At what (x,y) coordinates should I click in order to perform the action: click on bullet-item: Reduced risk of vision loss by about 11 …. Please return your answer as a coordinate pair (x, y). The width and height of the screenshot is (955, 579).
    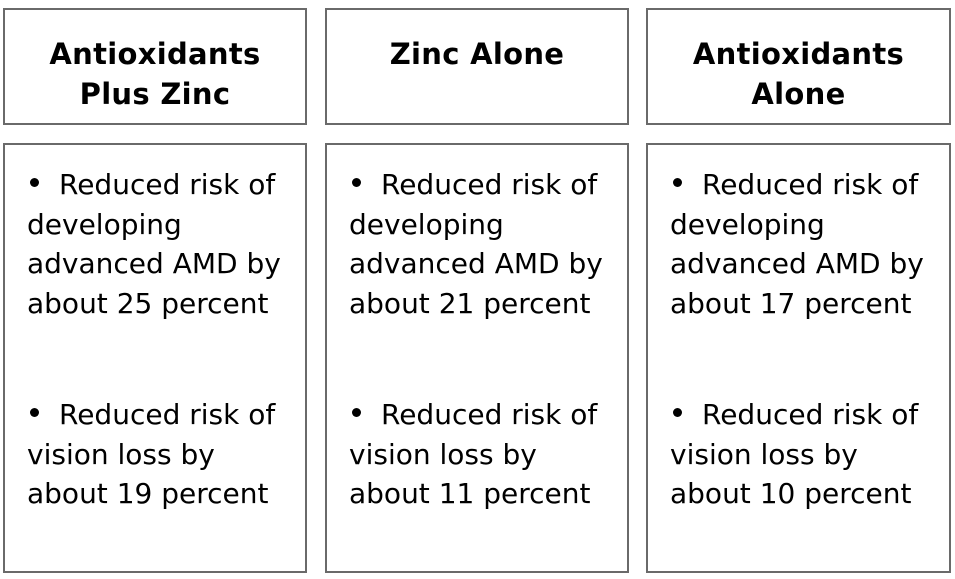
    Looking at the image, I should click on (481, 454).